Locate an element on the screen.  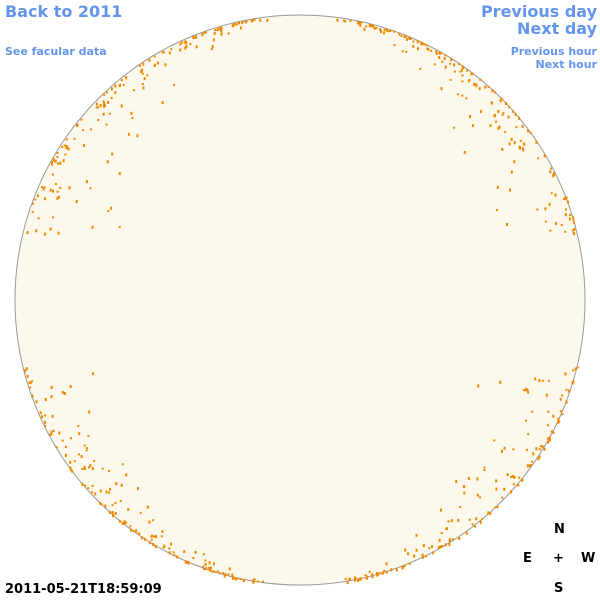
next-day-link: Next day is located at coordinates (557, 28).